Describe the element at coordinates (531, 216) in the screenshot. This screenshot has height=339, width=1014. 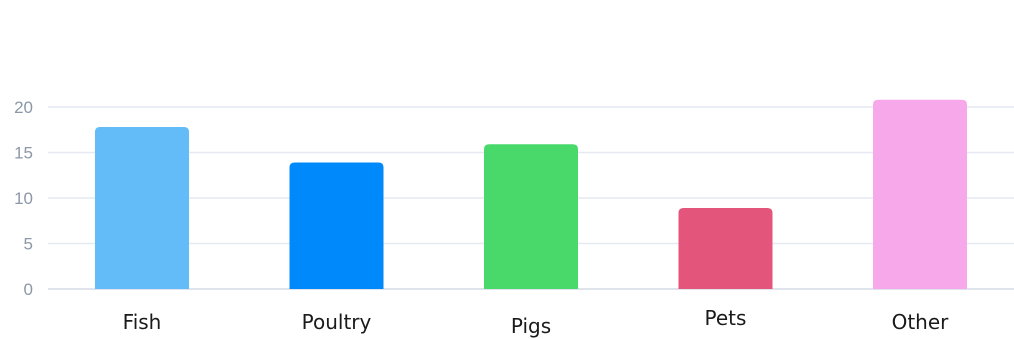
I see `bar-pigs` at that location.